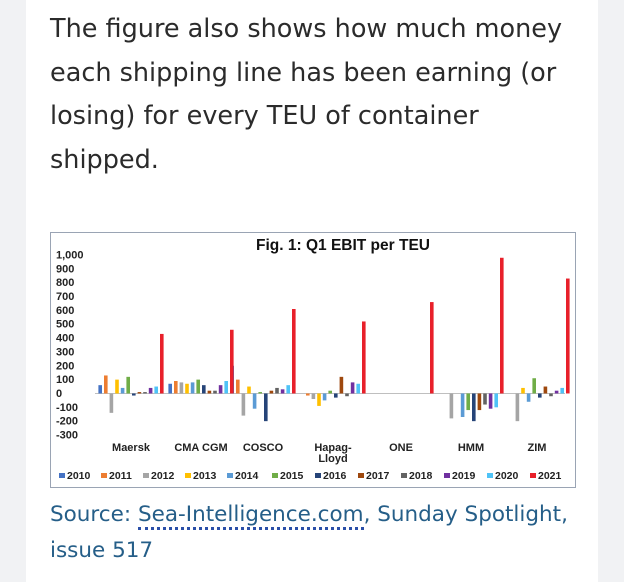 The height and width of the screenshot is (582, 624). I want to click on legend-swatch-2012, so click(146, 475).